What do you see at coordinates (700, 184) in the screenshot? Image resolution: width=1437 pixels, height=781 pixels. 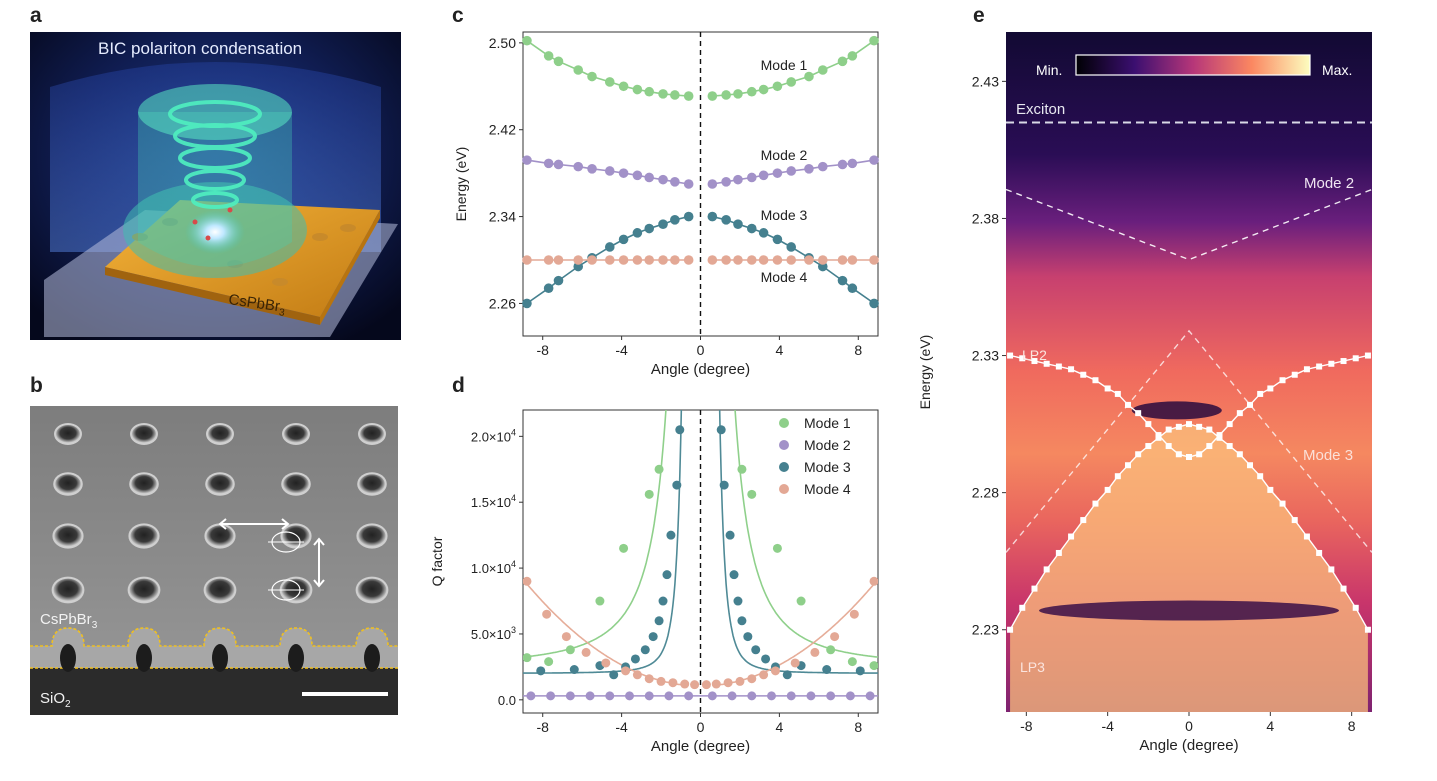 I see `chart-c-frame` at bounding box center [700, 184].